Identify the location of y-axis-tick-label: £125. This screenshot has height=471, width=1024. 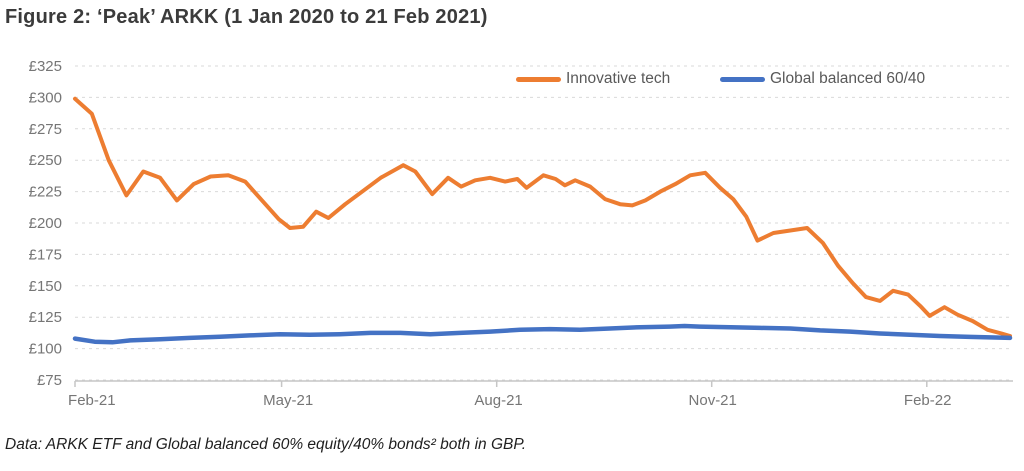
(45, 317).